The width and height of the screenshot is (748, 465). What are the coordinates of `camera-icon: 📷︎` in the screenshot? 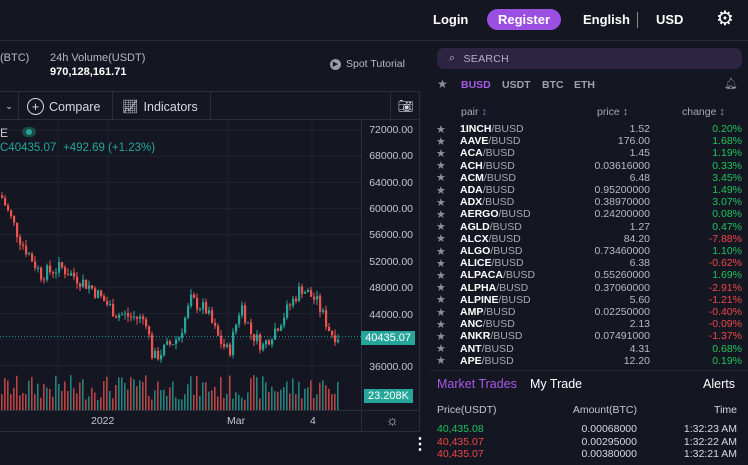 It's located at (405, 106).